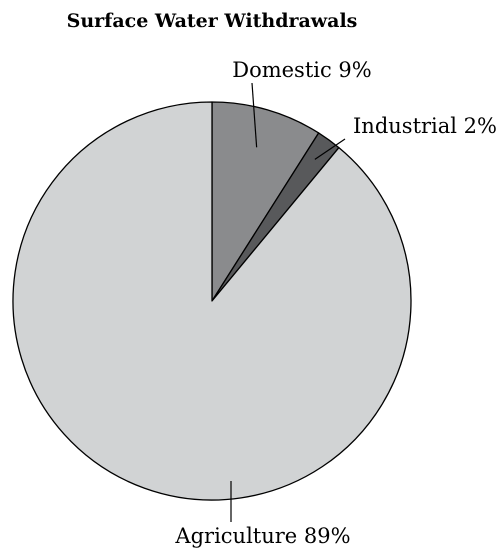 This screenshot has width=504, height=550. What do you see at coordinates (254, 115) in the screenshot?
I see `leader-line-domestic` at bounding box center [254, 115].